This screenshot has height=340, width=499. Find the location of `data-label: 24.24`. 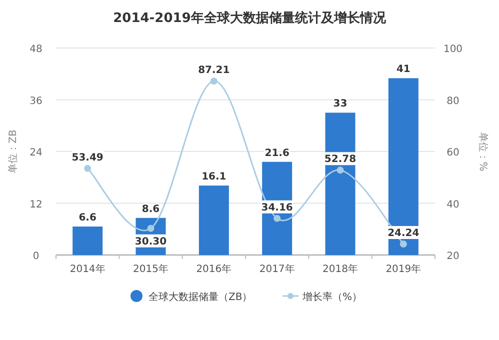

data-label: 24.24 is located at coordinates (404, 234).